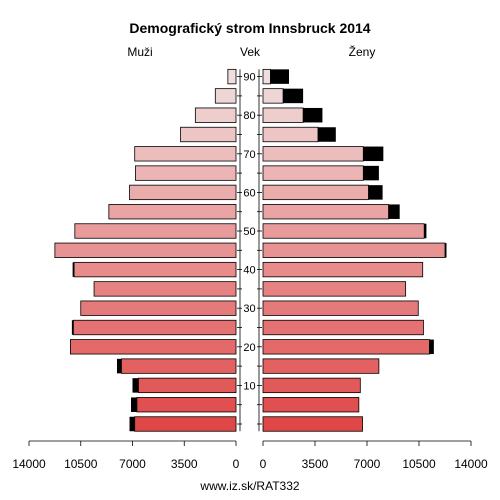 The height and width of the screenshot is (500, 500). Describe the element at coordinates (29, 464) in the screenshot. I see `x-tick-label-left: 14000` at that location.